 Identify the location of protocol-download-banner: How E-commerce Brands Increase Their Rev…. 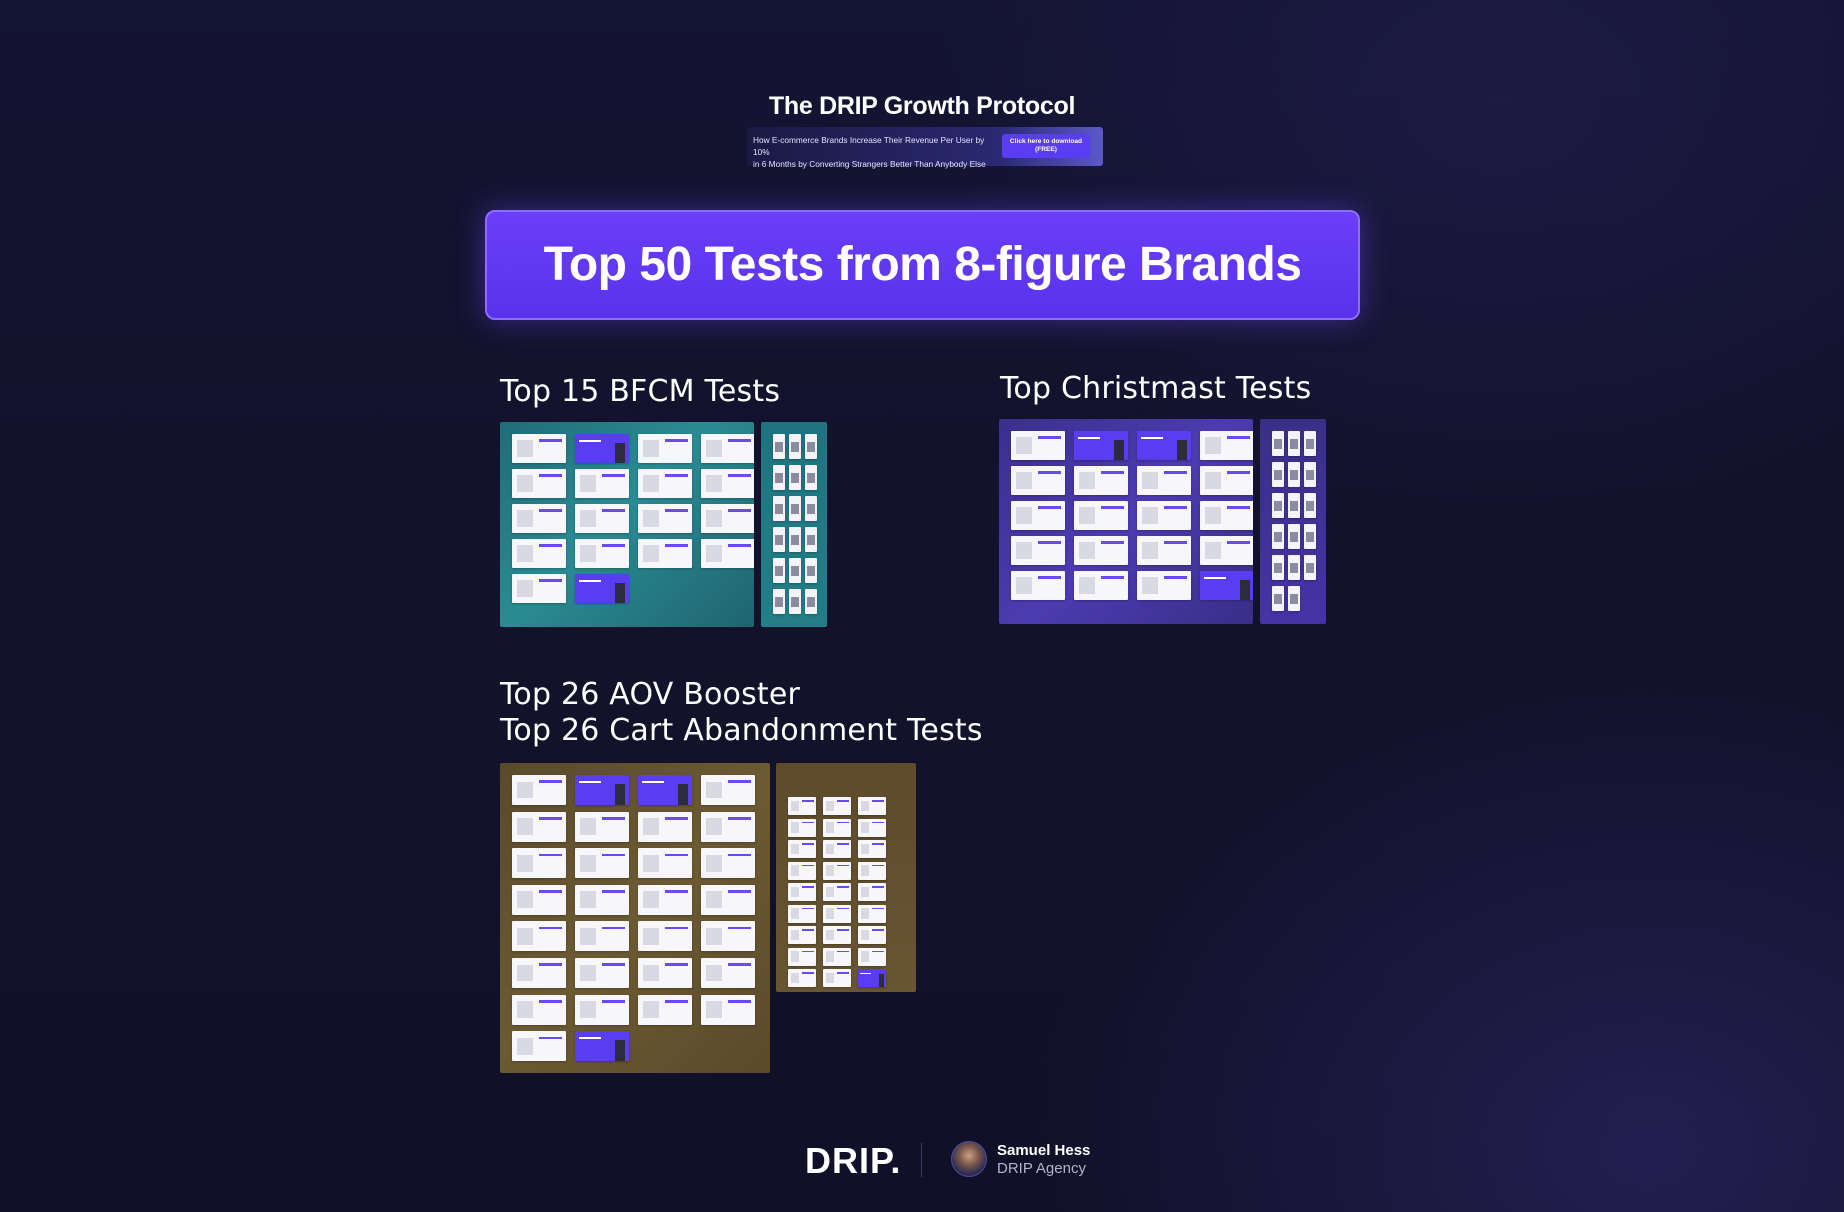
(925, 148).